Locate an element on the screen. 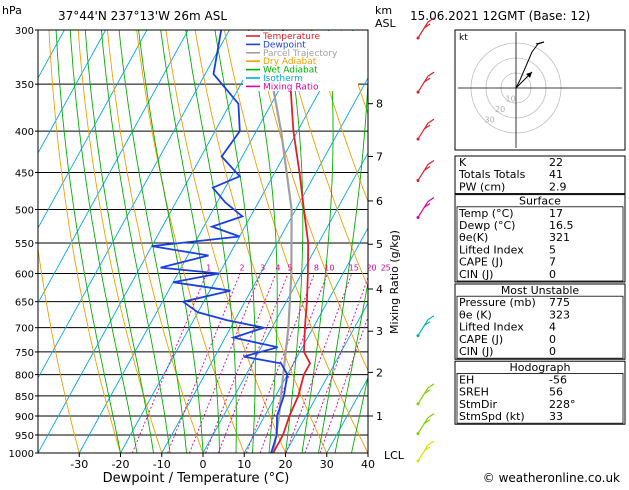 This screenshot has width=629, height=490. km-tick-label: 6 is located at coordinates (379, 201).